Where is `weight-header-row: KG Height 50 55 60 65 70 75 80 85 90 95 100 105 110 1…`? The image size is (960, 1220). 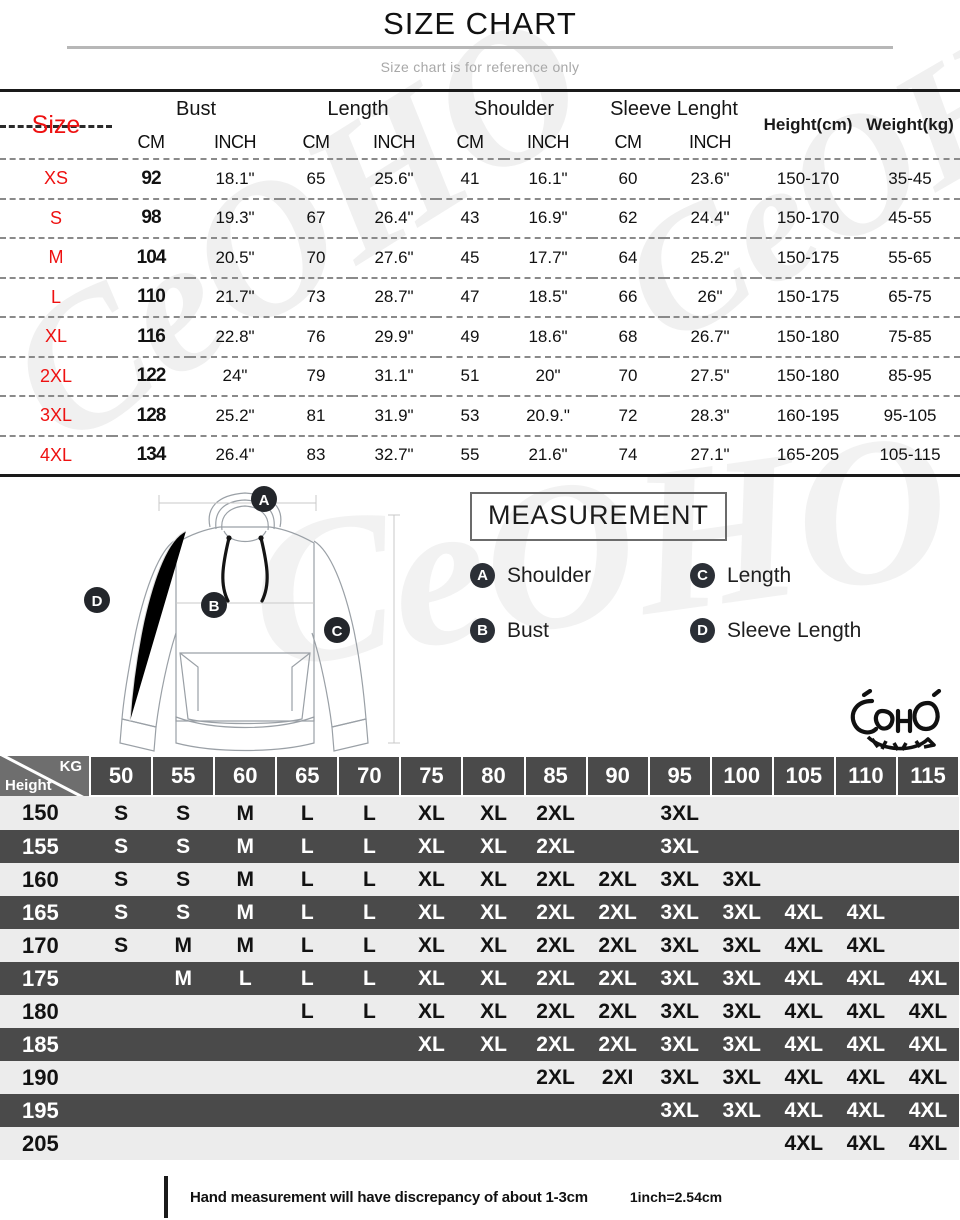 weight-header-row: KG Height 50 55 60 65 70 75 80 85 90 95 100 105 110 1… is located at coordinates (480, 776).